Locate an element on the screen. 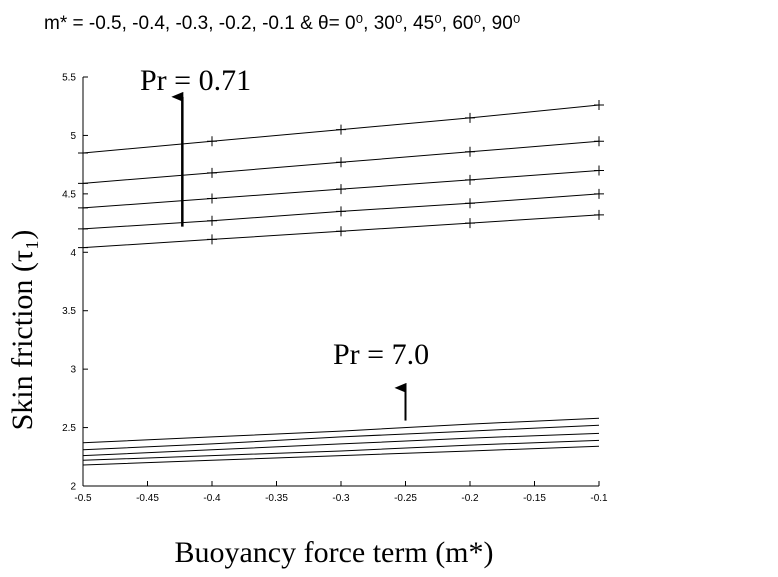 The width and height of the screenshot is (778, 577). x-axis-label: Buoyancy force term (m*) is located at coordinates (333, 552).